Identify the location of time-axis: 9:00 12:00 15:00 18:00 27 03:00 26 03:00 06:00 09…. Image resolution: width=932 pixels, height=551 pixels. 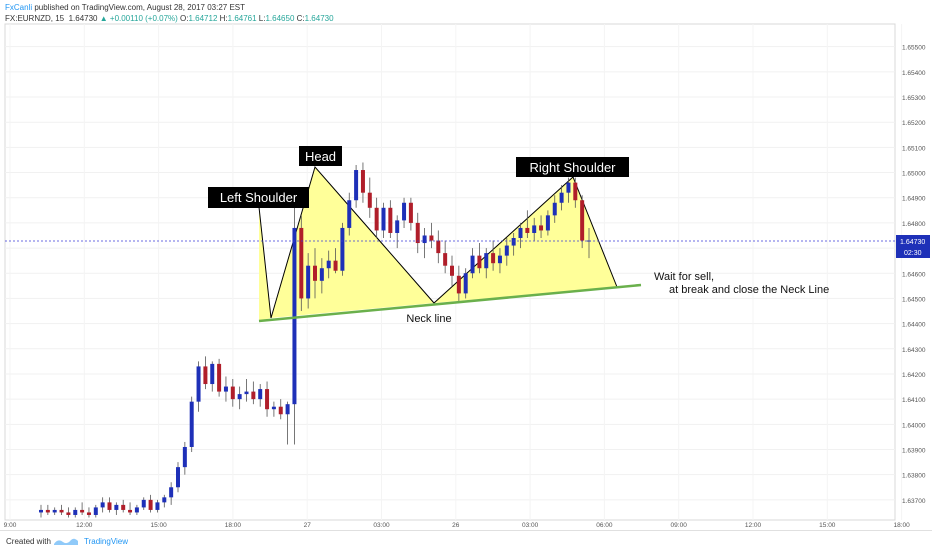
(457, 525).